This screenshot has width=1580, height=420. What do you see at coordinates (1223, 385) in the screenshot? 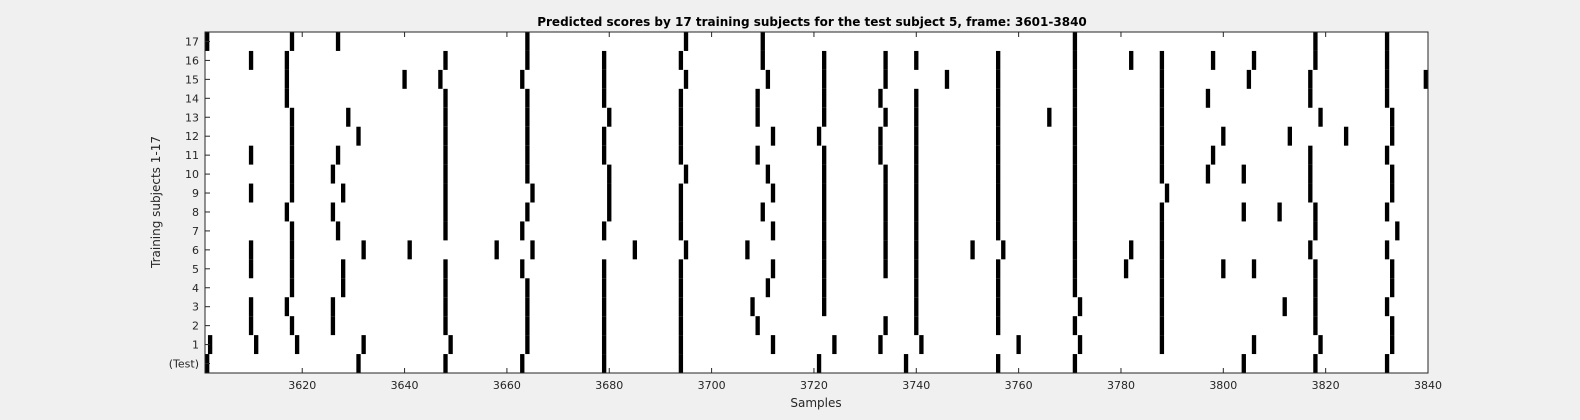
I see `x-tick-label: 3800` at bounding box center [1223, 385].